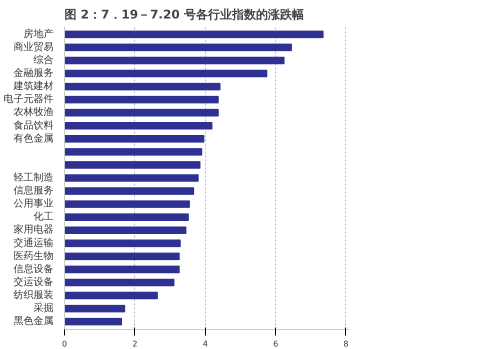  What do you see at coordinates (29, 99) in the screenshot?
I see `y-tick-label: 电子元器件` at bounding box center [29, 99].